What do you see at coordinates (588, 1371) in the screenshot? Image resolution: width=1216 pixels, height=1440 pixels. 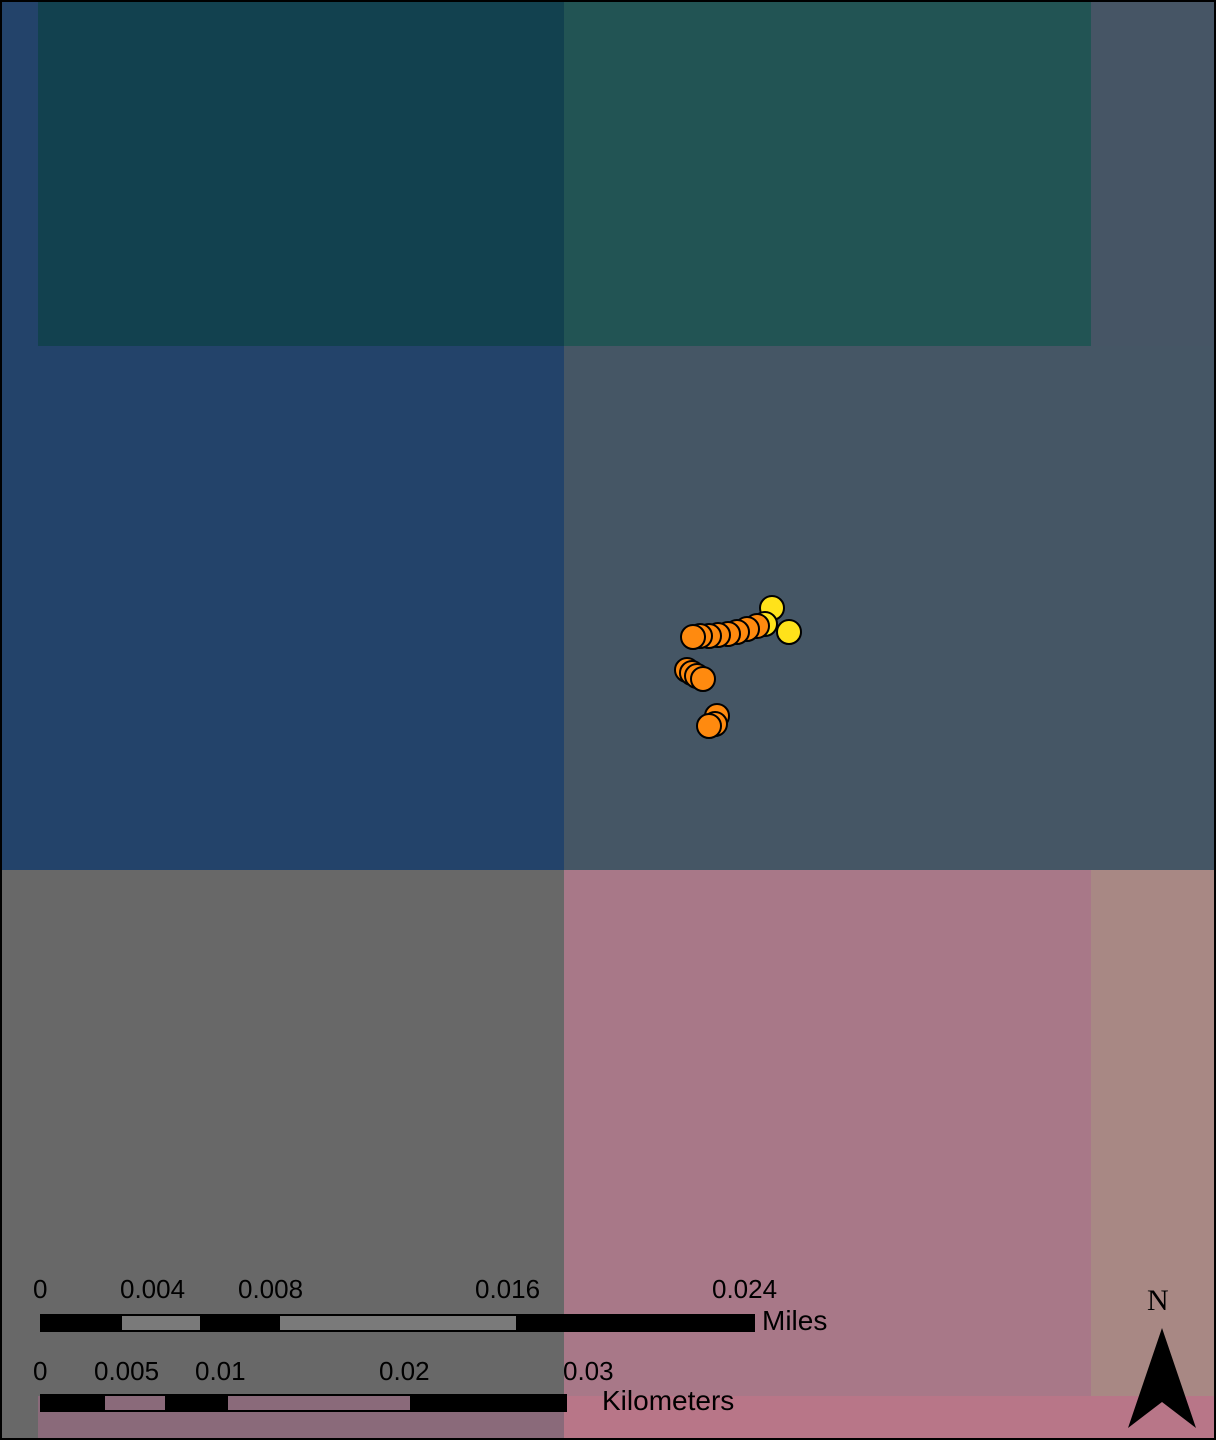 I see `km-tick-4: 0.03` at bounding box center [588, 1371].